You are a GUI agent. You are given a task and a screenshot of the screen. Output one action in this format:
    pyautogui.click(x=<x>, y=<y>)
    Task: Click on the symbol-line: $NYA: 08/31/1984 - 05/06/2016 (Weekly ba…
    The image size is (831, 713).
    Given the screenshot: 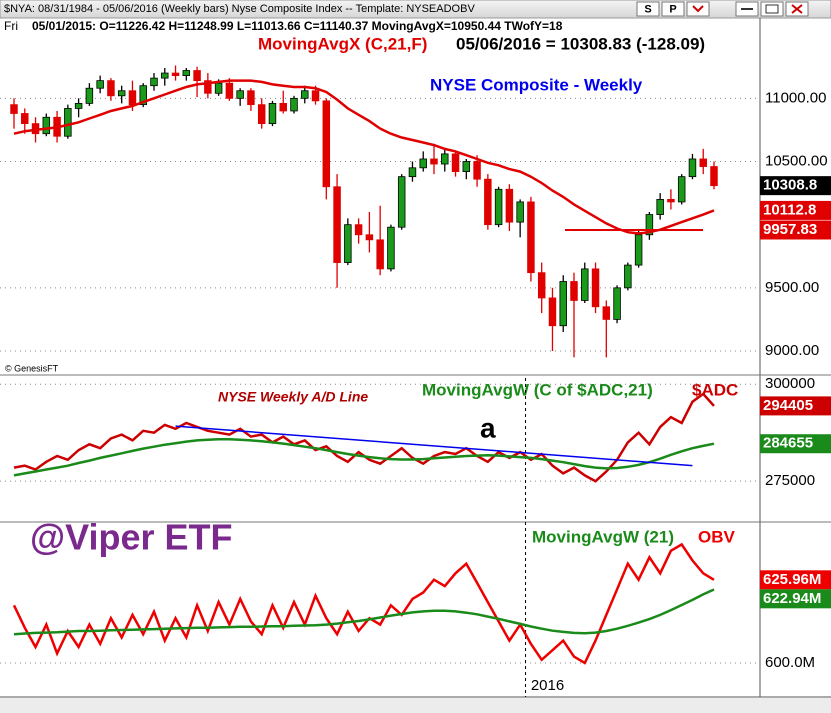 What is the action you would take?
    pyautogui.click(x=239, y=9)
    